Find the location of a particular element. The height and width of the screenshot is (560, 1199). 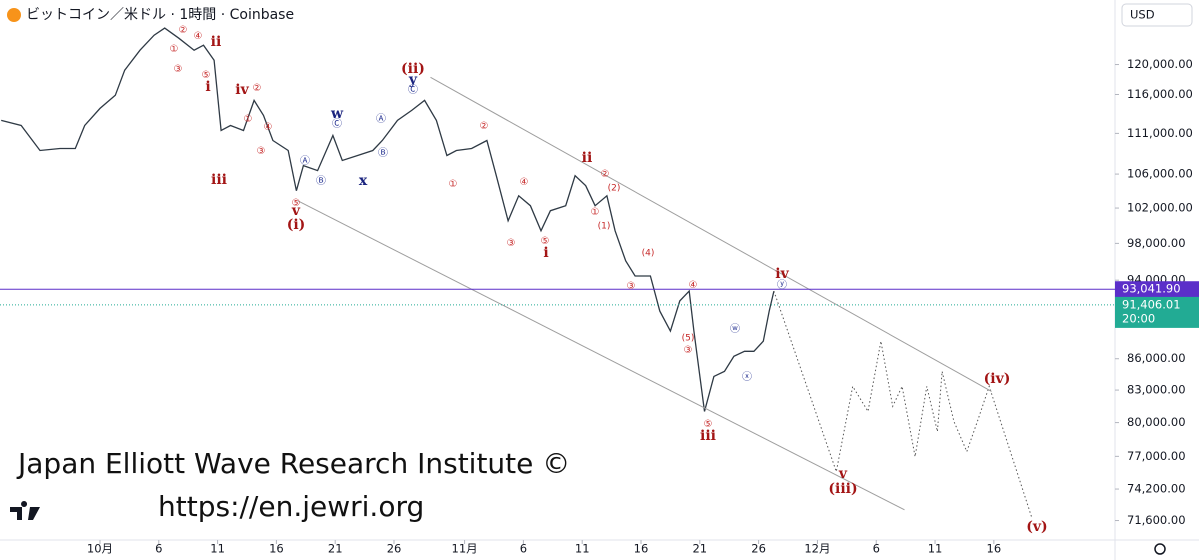

series-line is located at coordinates (902, 403).